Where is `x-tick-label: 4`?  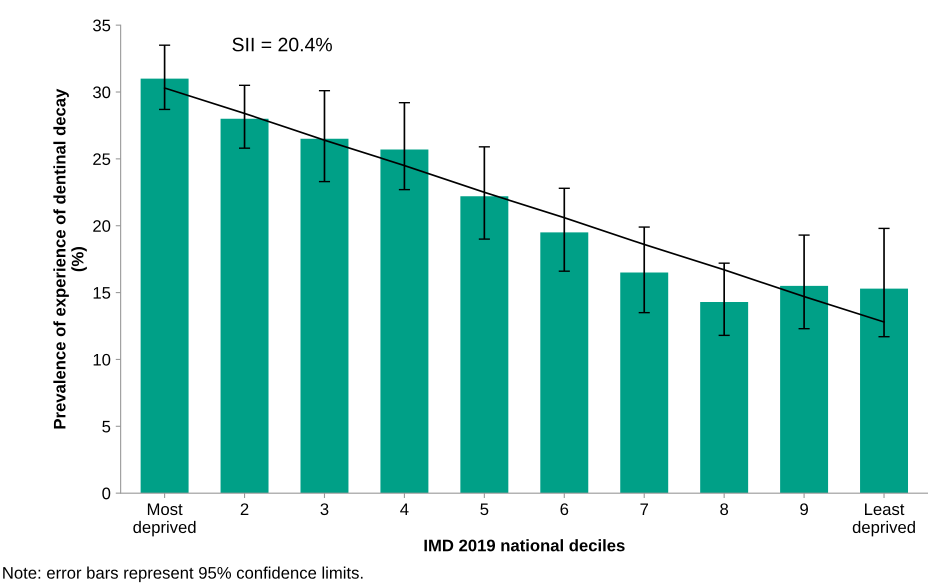
x-tick-label: 4 is located at coordinates (404, 509).